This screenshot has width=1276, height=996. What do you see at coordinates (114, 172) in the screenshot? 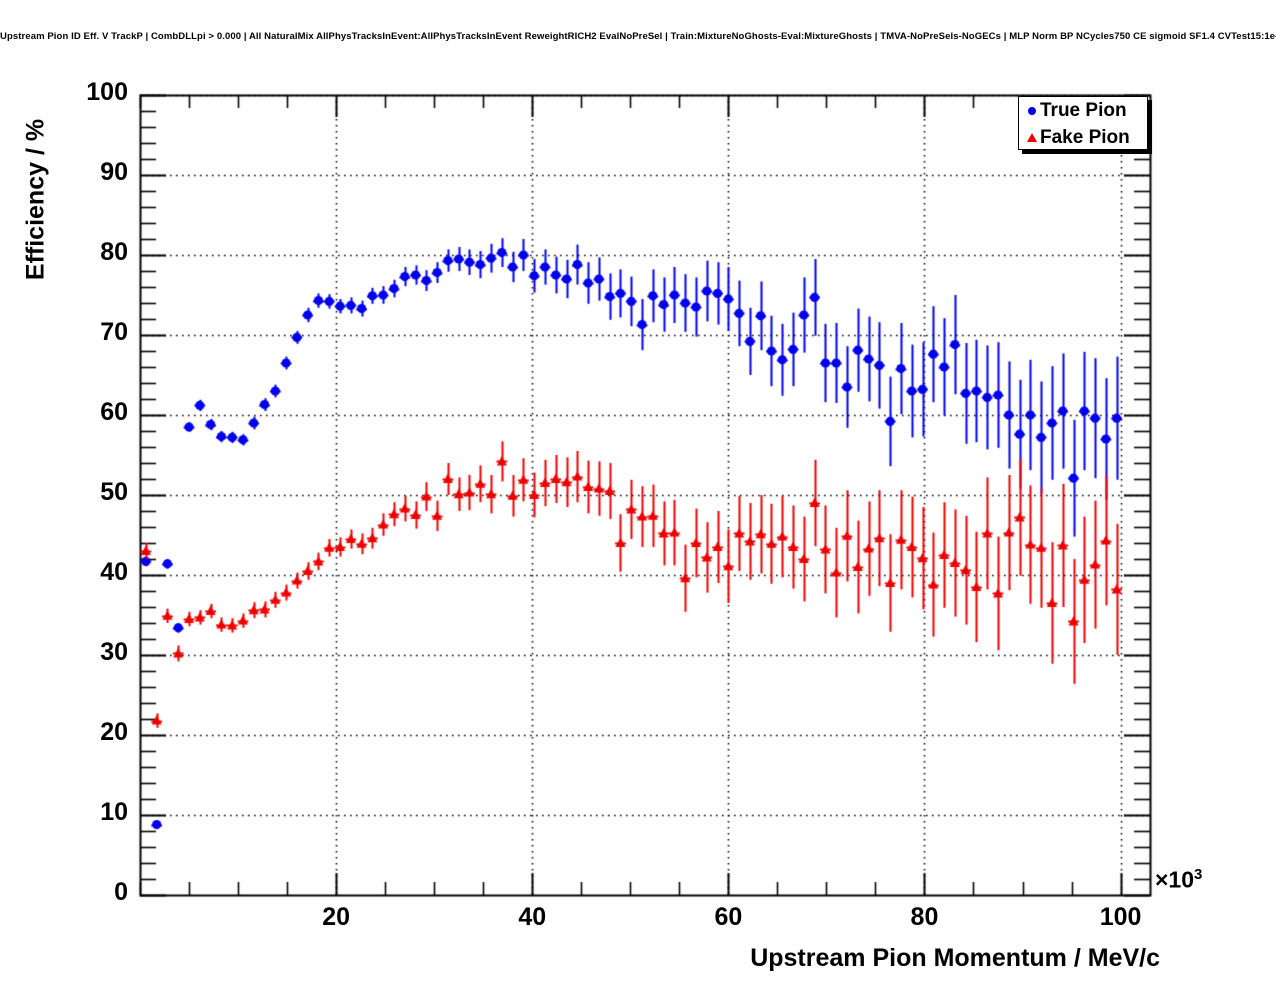
I see `y-tick-label: 90` at bounding box center [114, 172].